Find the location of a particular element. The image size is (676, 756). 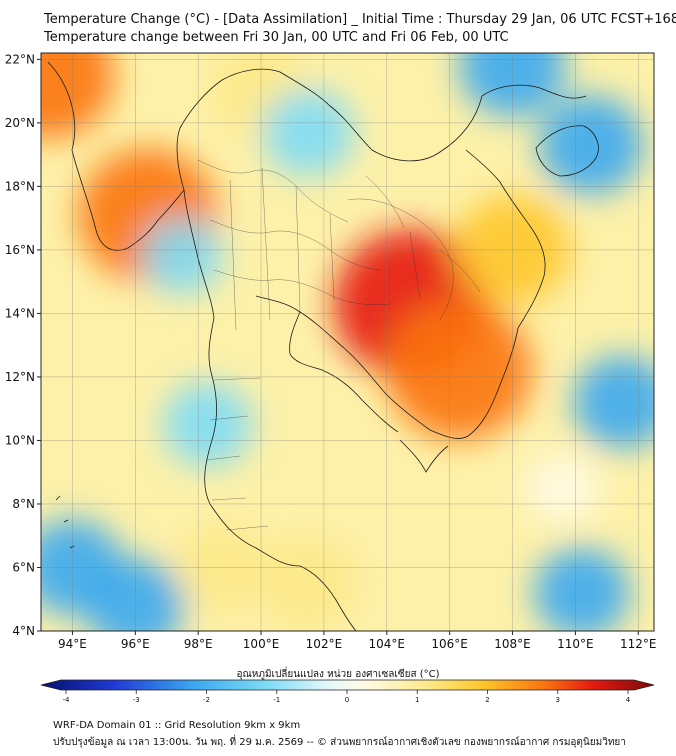

lat-tick-label: 12°N is located at coordinates (20, 377).